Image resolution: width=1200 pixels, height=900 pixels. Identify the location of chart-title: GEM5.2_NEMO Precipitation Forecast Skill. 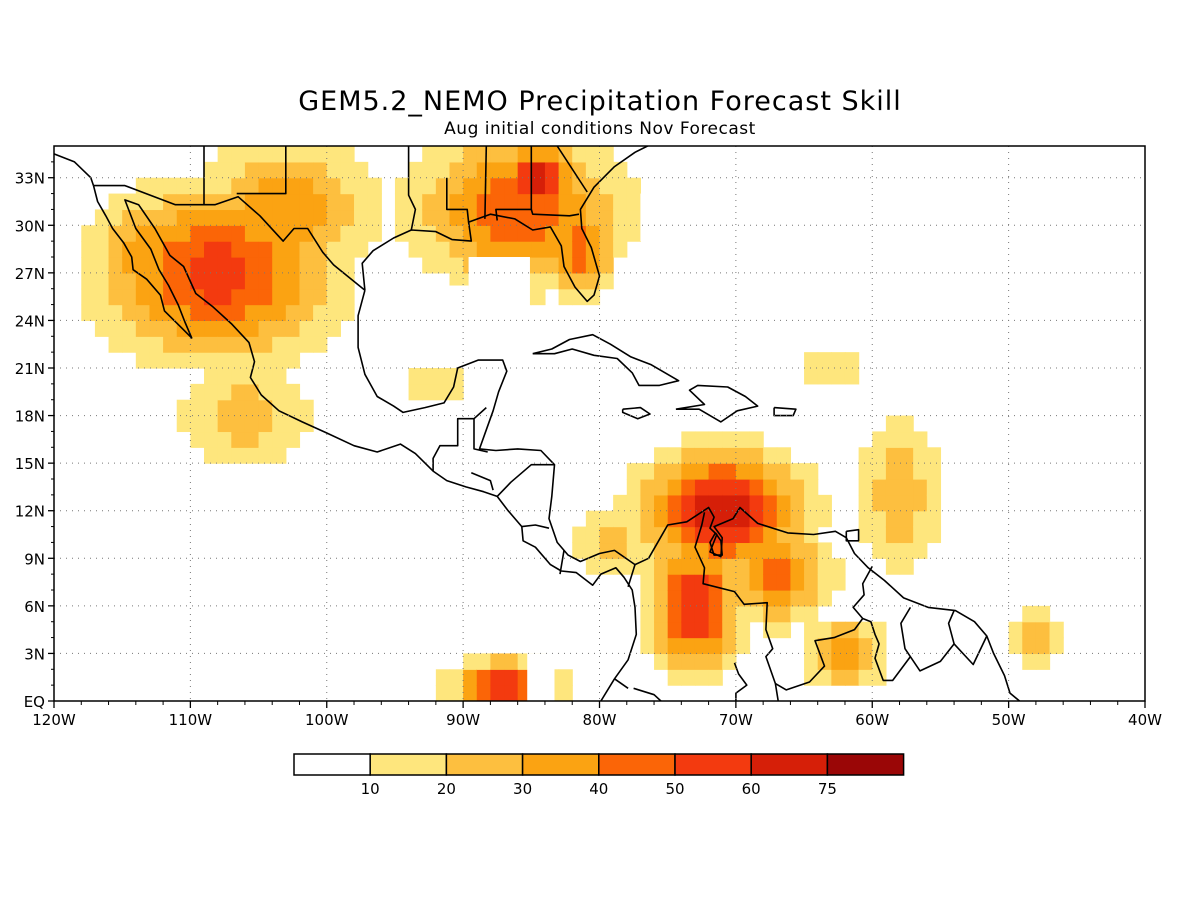
(600, 101).